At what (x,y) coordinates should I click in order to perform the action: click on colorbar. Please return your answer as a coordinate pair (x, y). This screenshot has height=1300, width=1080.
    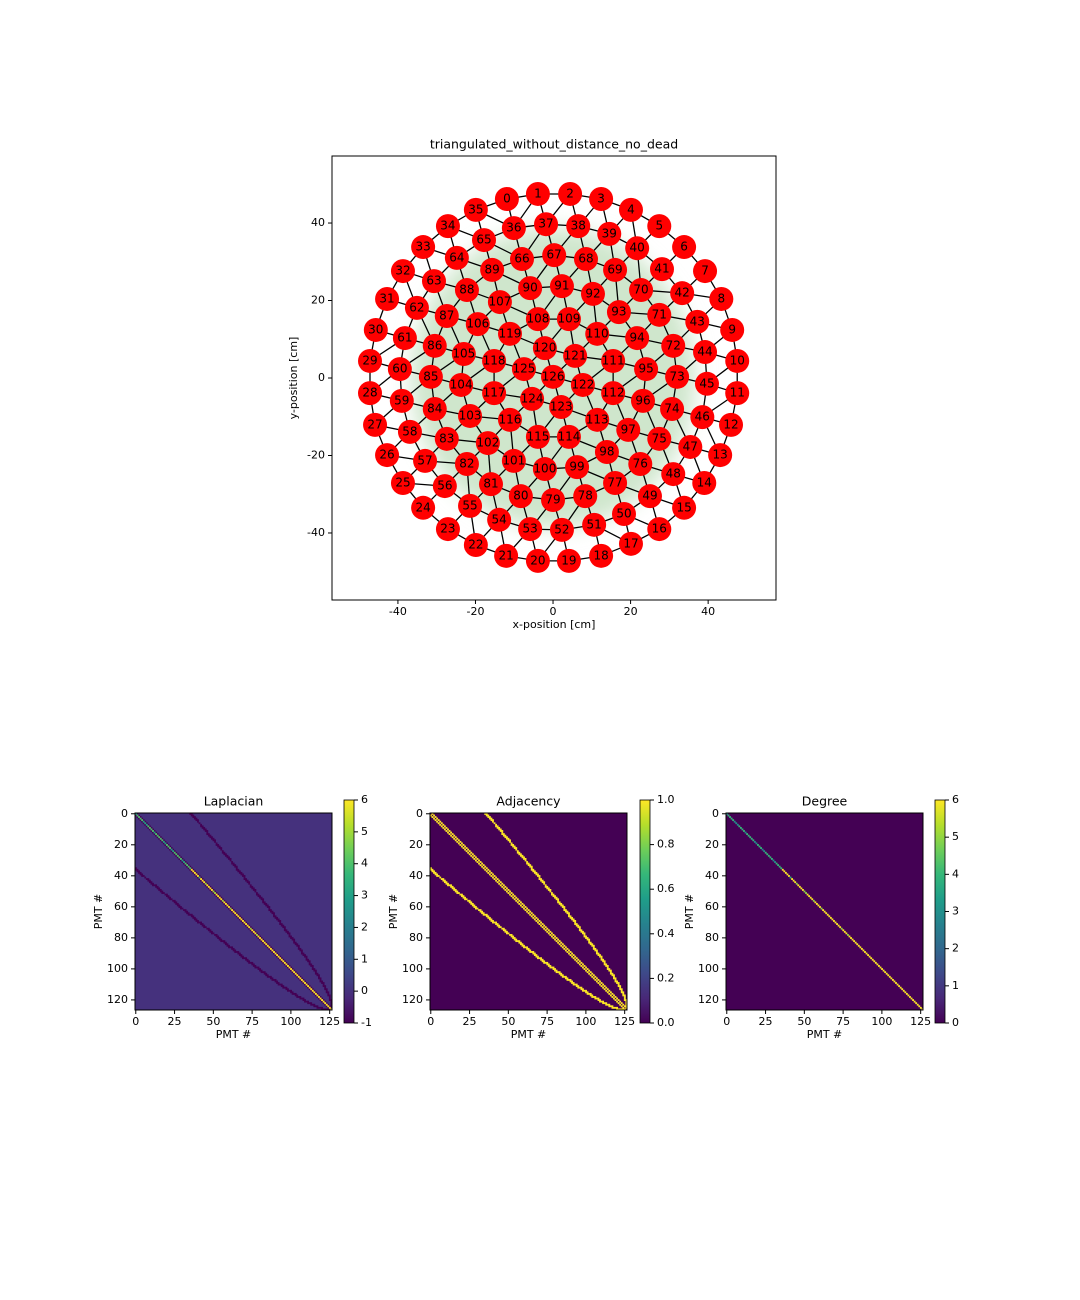
    Looking at the image, I should click on (940, 911).